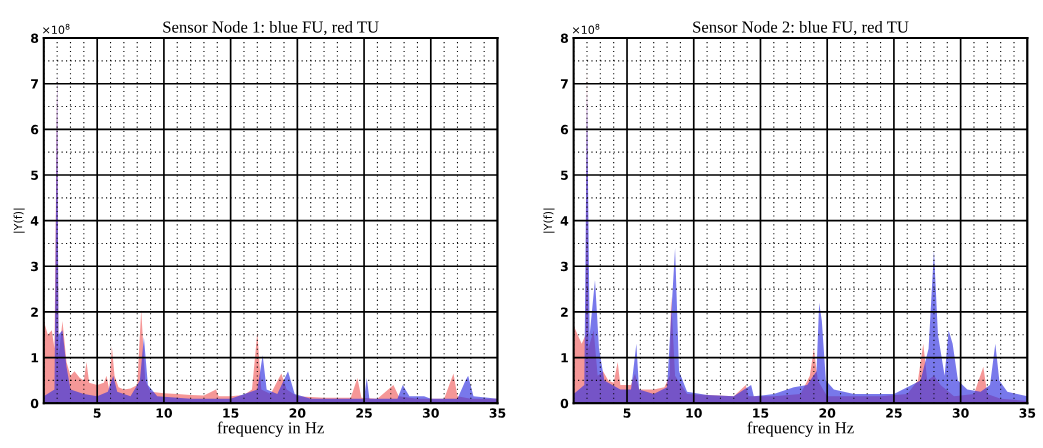  What do you see at coordinates (801, 28) in the screenshot?
I see `chart-title: Sensor Node 2: blue FU, red TU` at bounding box center [801, 28].